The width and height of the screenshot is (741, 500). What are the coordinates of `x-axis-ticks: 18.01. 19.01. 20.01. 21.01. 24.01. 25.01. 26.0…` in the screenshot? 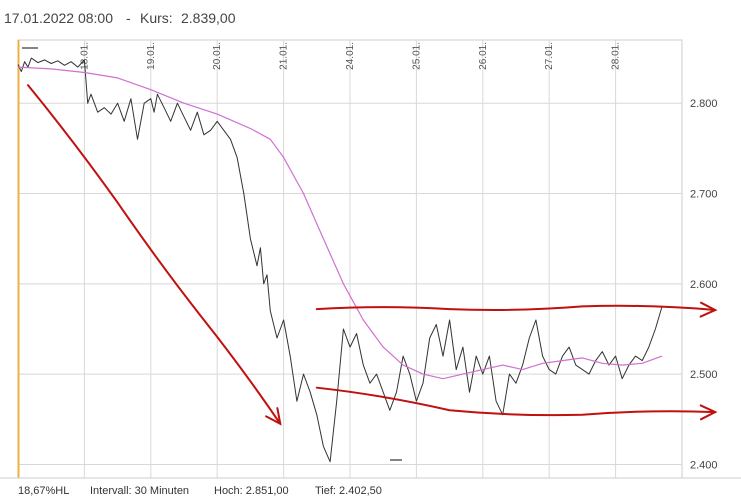 It's located at (350, 56).